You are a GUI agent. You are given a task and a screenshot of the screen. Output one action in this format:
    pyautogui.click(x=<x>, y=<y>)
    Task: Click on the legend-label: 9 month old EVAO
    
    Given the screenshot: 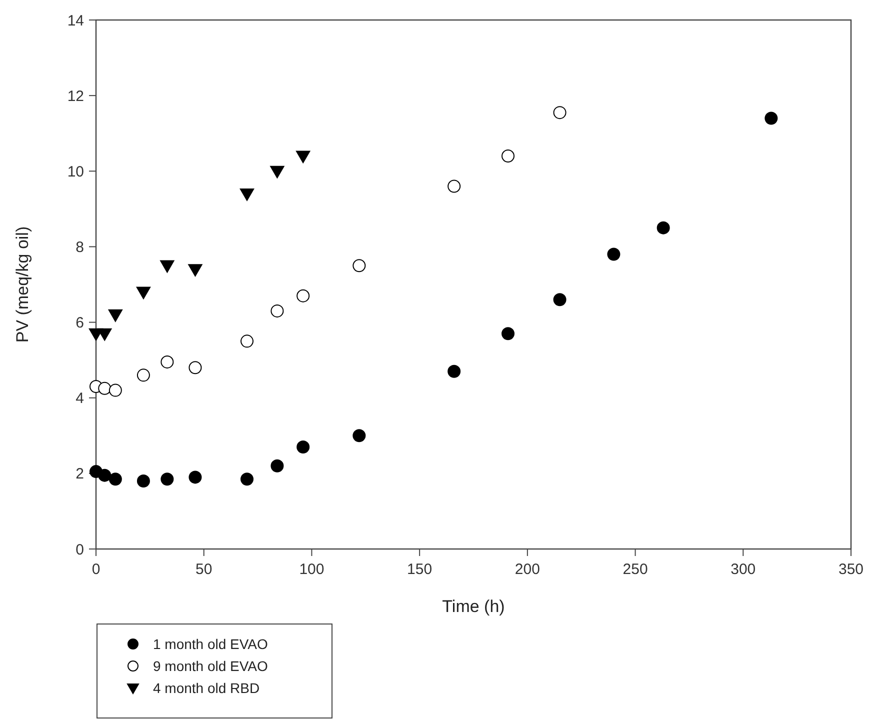 What is the action you would take?
    pyautogui.click(x=210, y=666)
    